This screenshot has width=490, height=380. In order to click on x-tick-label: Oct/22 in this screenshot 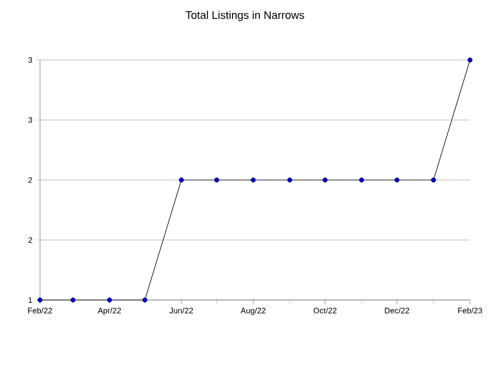, I will do `click(325, 311)`.